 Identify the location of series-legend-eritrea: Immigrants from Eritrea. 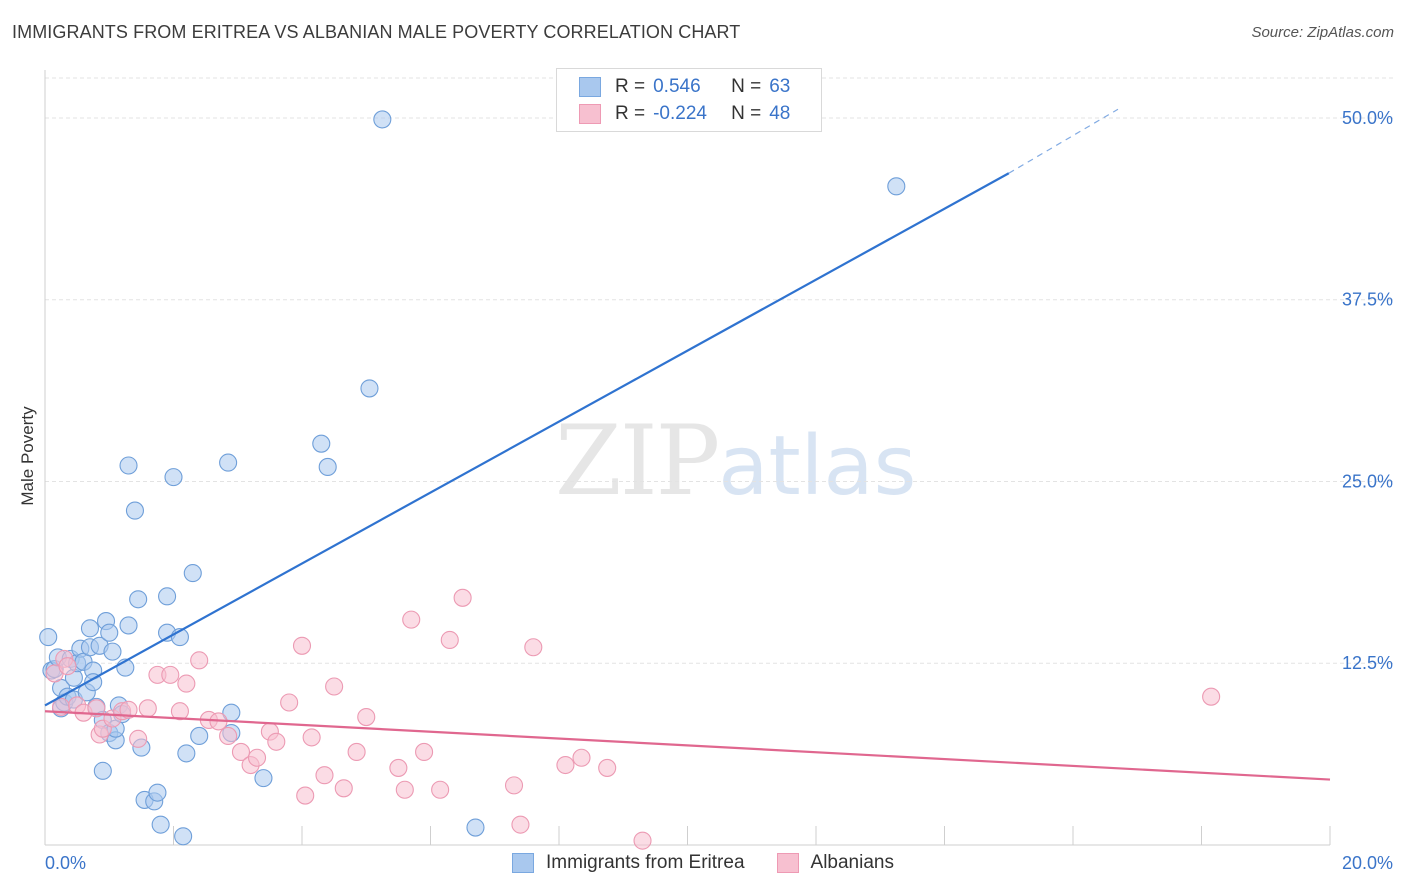
(628, 863).